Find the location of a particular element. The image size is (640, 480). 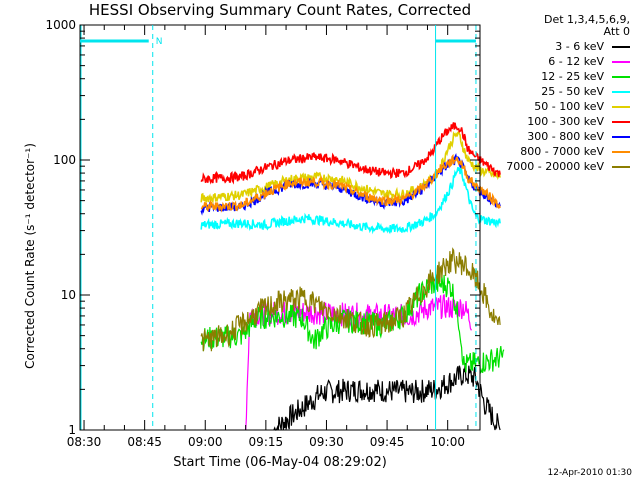

legend-entry-5: 100 - 300 keV is located at coordinates (555, 122).